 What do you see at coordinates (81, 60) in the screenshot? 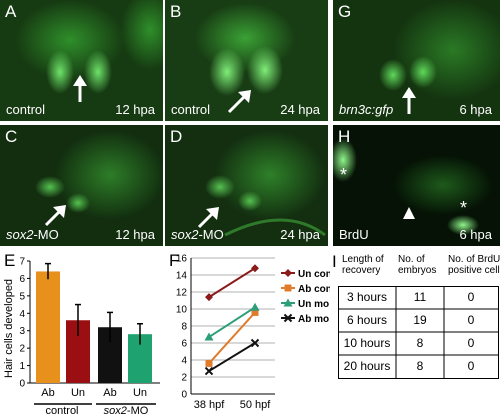
I see `panel-a: A control 12 hpa` at bounding box center [81, 60].